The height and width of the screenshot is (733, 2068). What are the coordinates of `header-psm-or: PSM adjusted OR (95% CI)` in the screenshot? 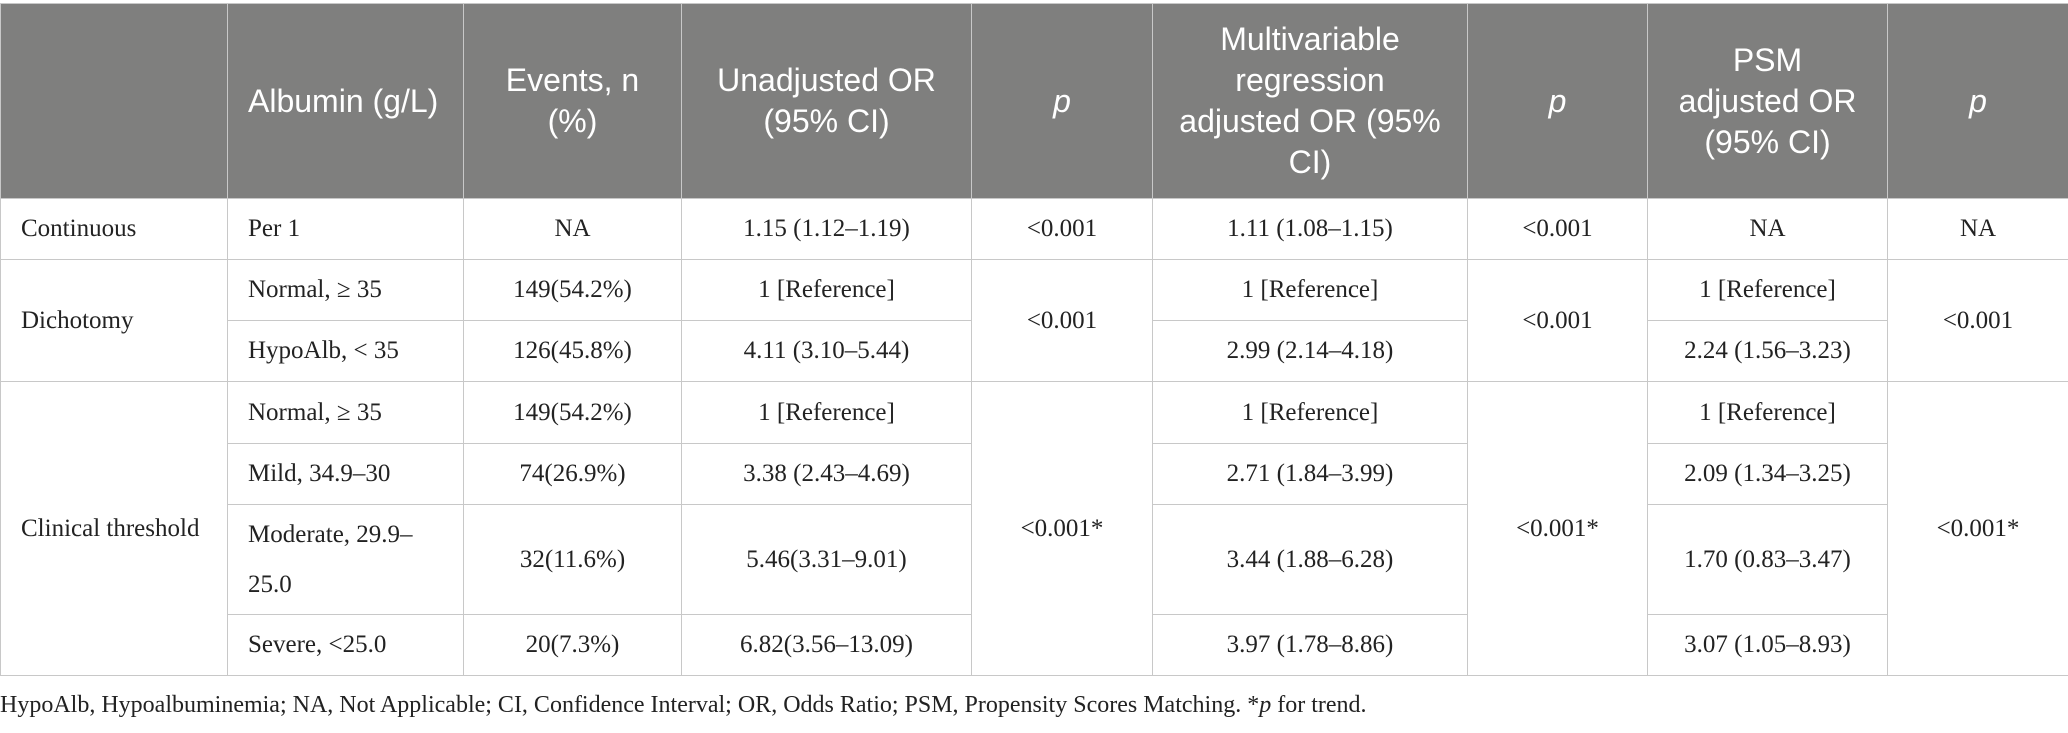 It's located at (1767, 101).